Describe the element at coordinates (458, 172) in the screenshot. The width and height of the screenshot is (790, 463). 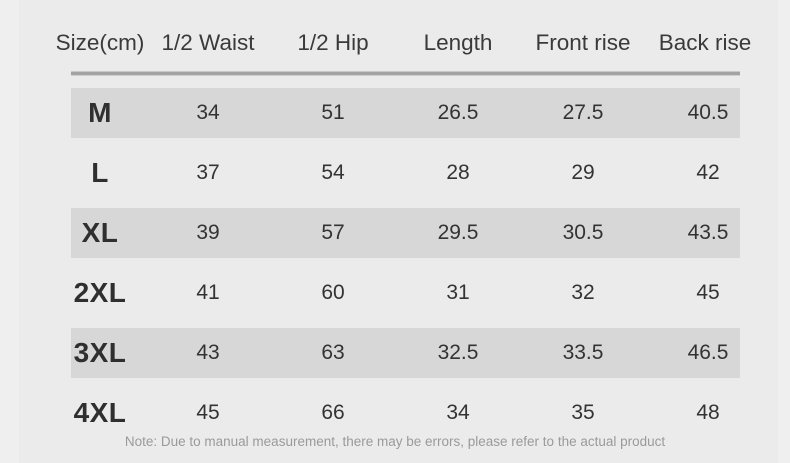
I see `cell-length: 28` at that location.